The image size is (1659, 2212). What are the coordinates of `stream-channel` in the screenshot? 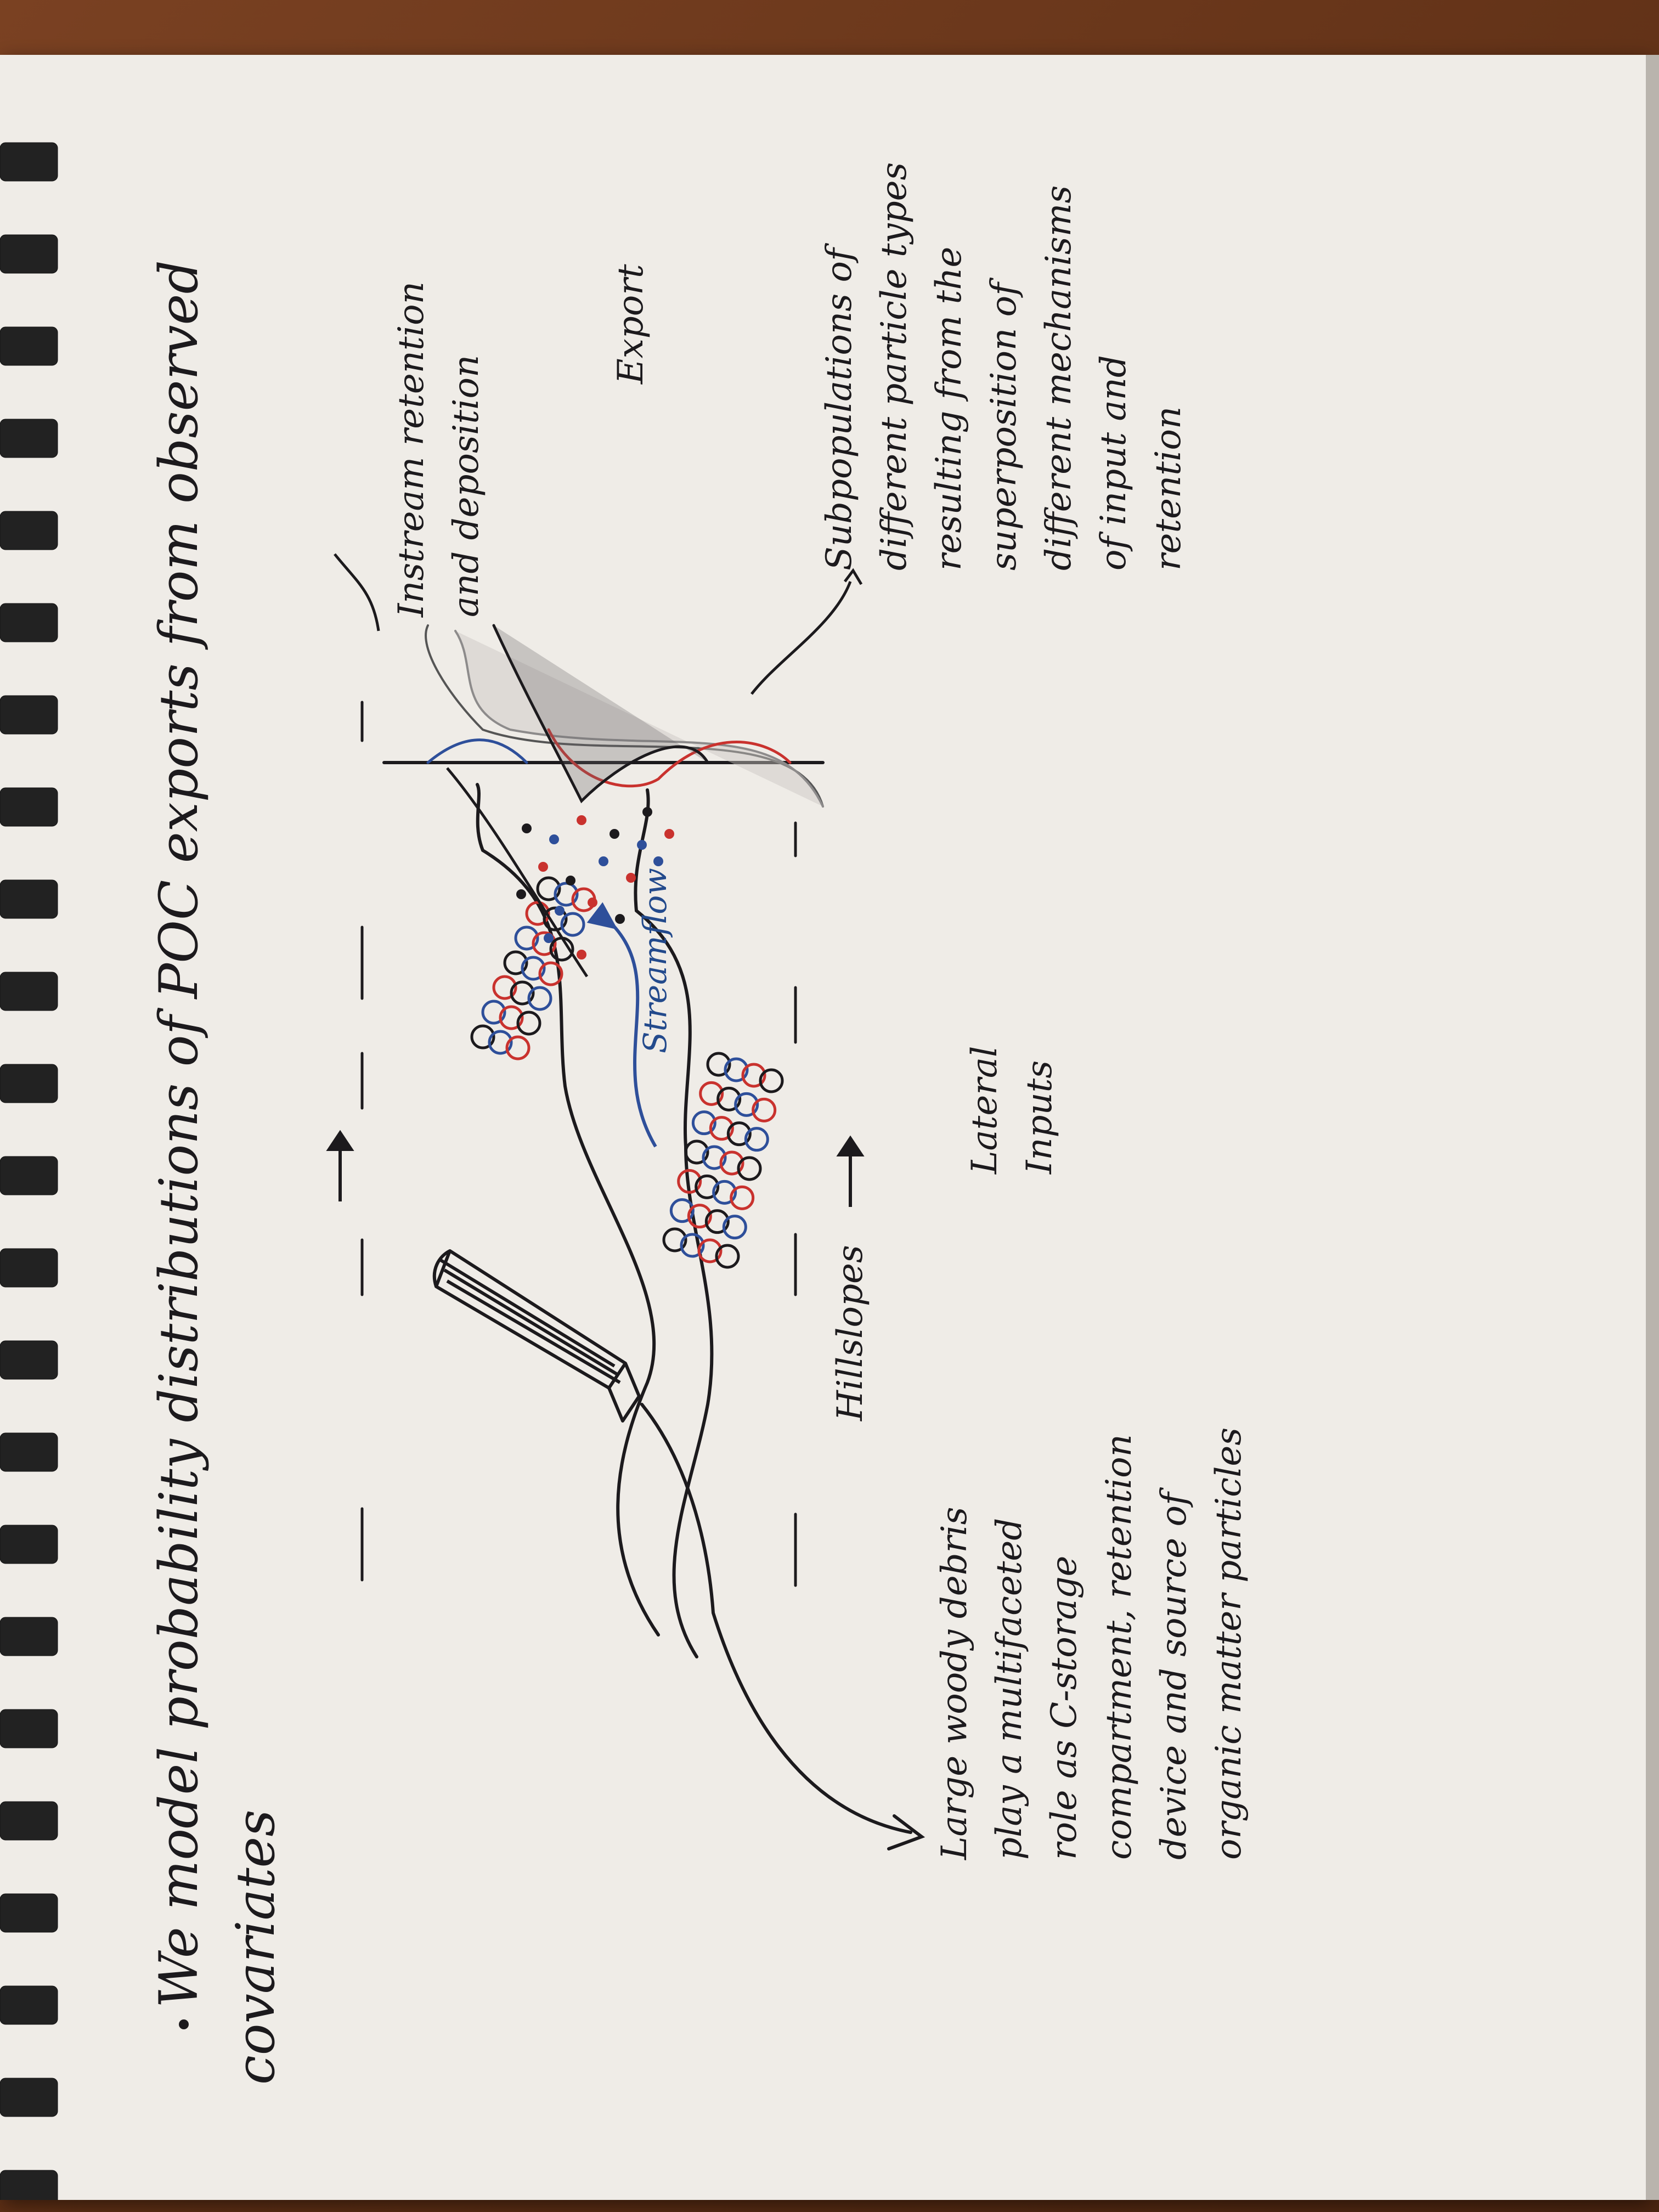 It's located at (701, 1317).